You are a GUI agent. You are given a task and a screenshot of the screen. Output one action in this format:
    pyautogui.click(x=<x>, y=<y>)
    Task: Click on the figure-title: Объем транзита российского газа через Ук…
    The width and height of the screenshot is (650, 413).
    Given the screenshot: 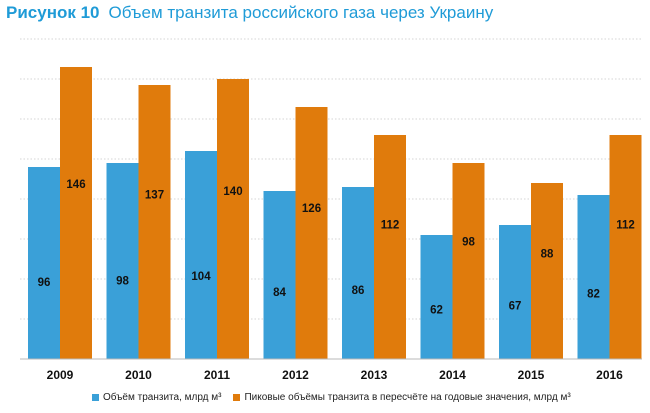 What is the action you would take?
    pyautogui.click(x=301, y=12)
    